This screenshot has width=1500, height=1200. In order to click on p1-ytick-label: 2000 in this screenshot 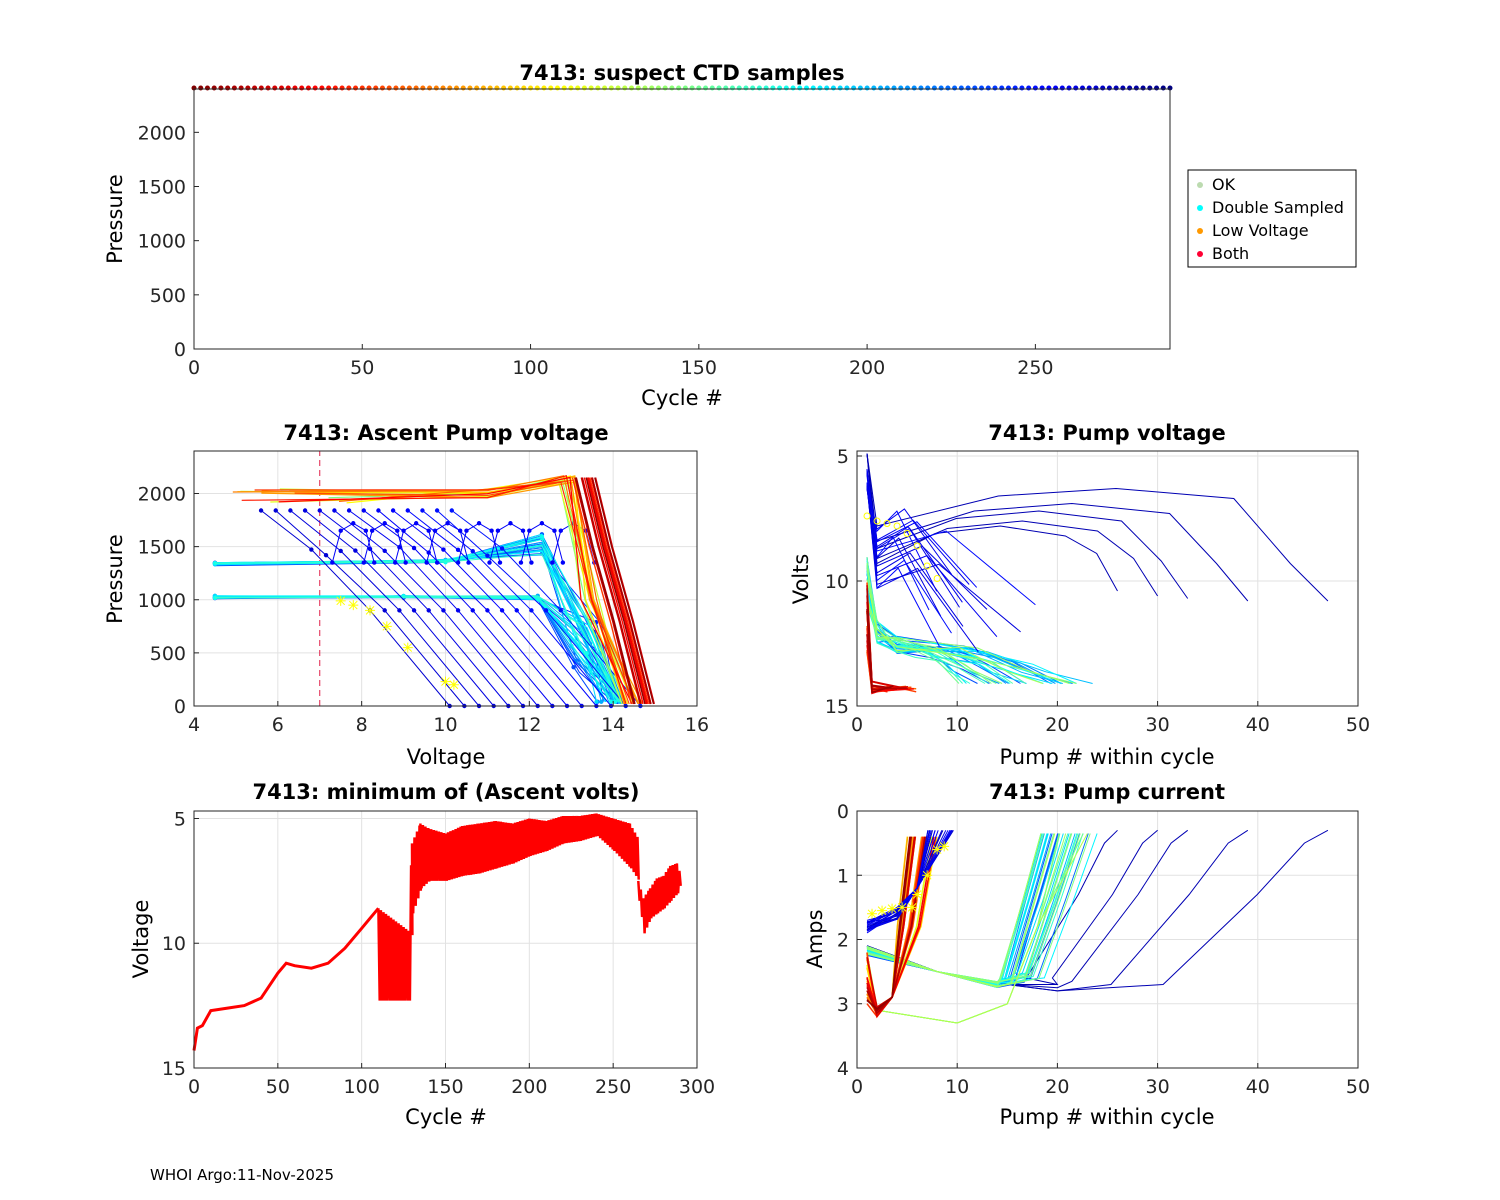, I will do `click(162, 133)`.